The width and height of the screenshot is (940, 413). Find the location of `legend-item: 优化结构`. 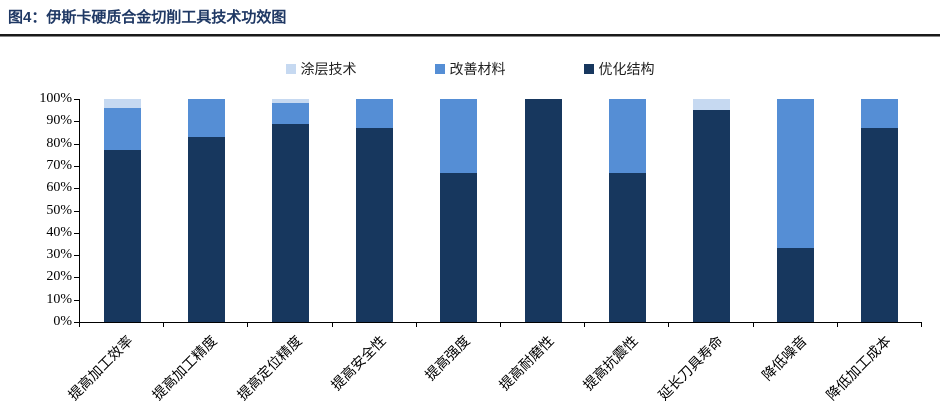

legend-item: 优化结构 is located at coordinates (619, 69).